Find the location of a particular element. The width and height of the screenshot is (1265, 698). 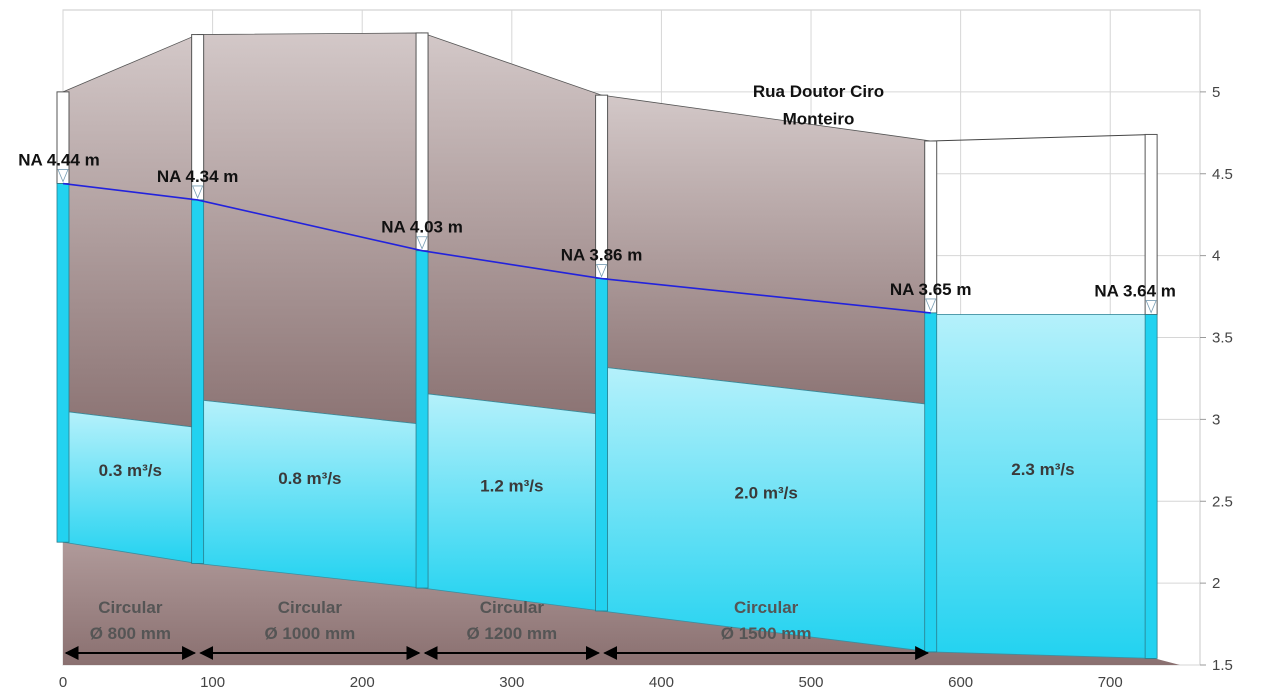

pipe-diameter-label: Ø 800 mm is located at coordinates (130, 633).